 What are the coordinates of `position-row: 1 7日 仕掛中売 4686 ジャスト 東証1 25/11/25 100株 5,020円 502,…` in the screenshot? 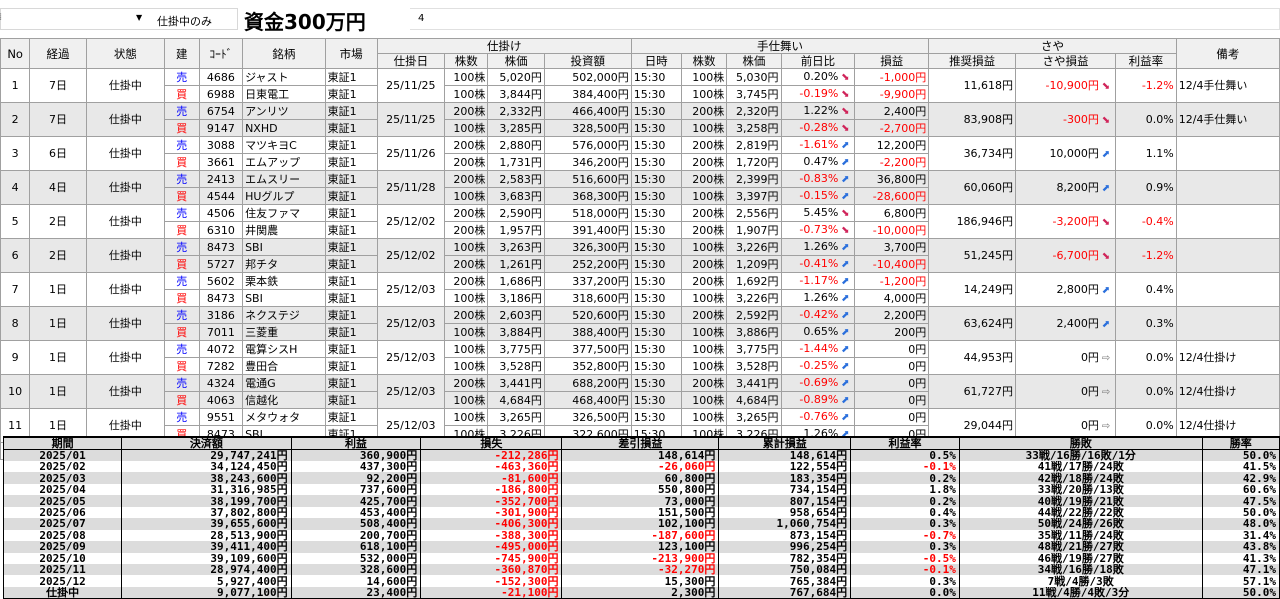 It's located at (640, 85).